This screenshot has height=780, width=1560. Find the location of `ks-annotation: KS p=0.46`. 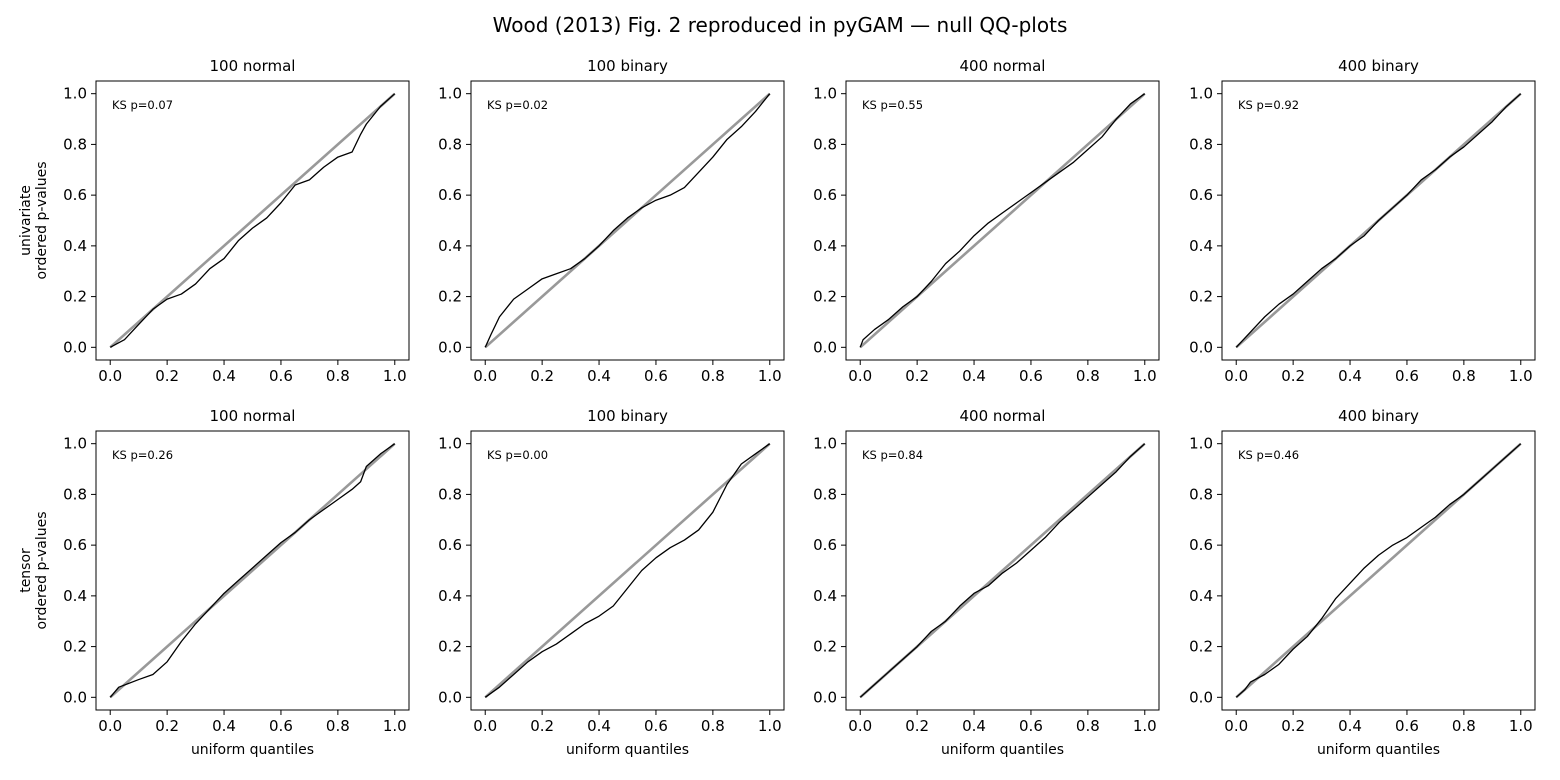

ks-annotation: KS p=0.46 is located at coordinates (1268, 455).